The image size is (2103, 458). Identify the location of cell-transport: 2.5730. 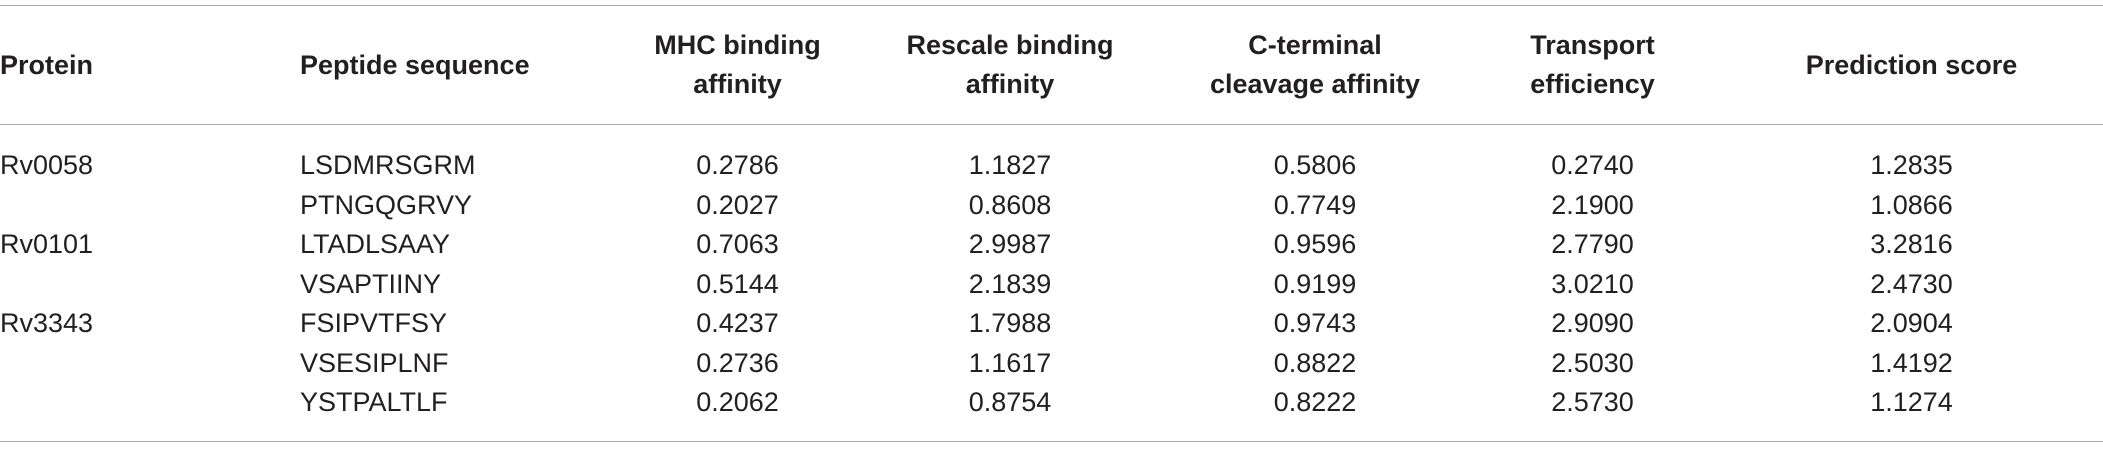
(1592, 402).